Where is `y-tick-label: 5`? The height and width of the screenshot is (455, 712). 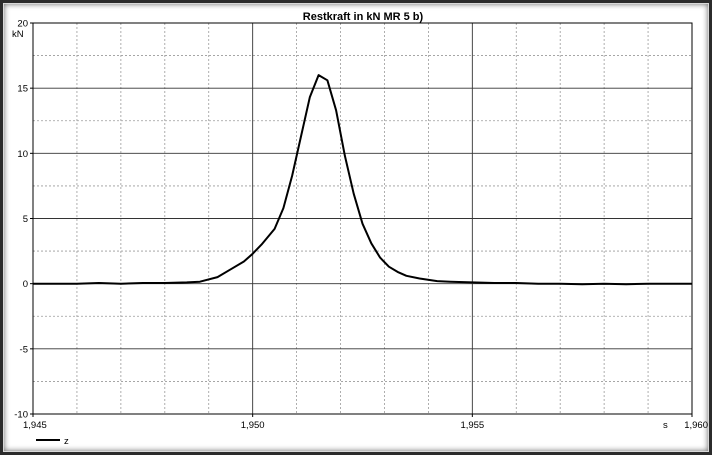
y-tick-label: 5 is located at coordinates (25, 219).